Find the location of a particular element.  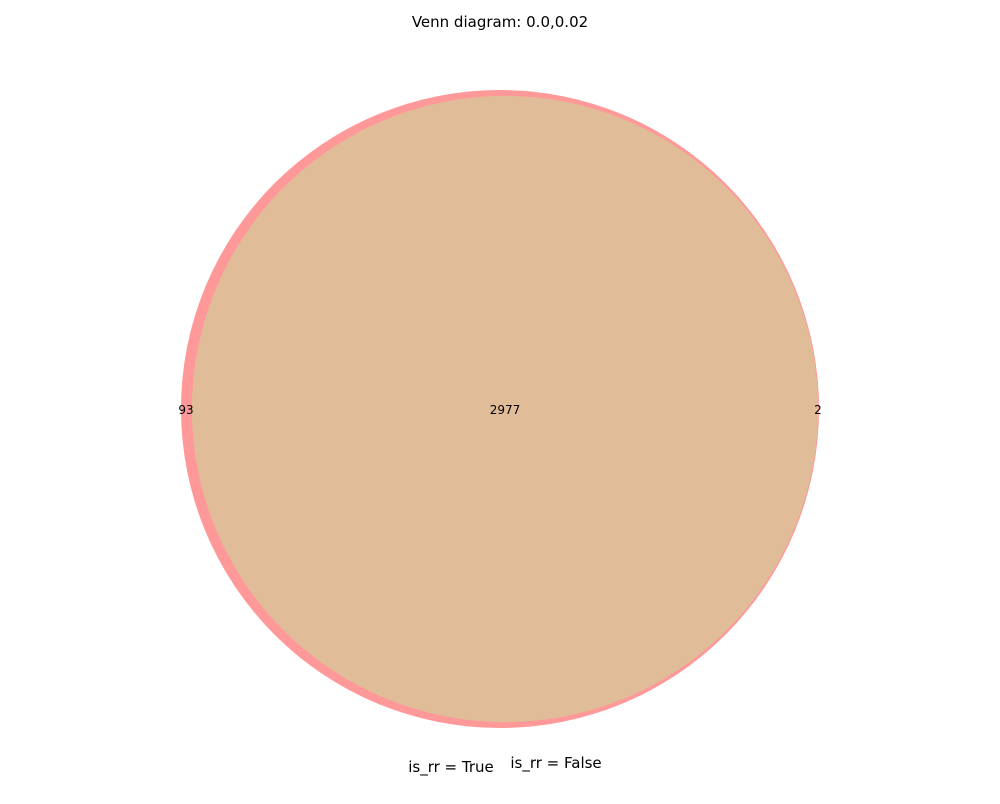

set-b-only-count: 2 is located at coordinates (818, 410).